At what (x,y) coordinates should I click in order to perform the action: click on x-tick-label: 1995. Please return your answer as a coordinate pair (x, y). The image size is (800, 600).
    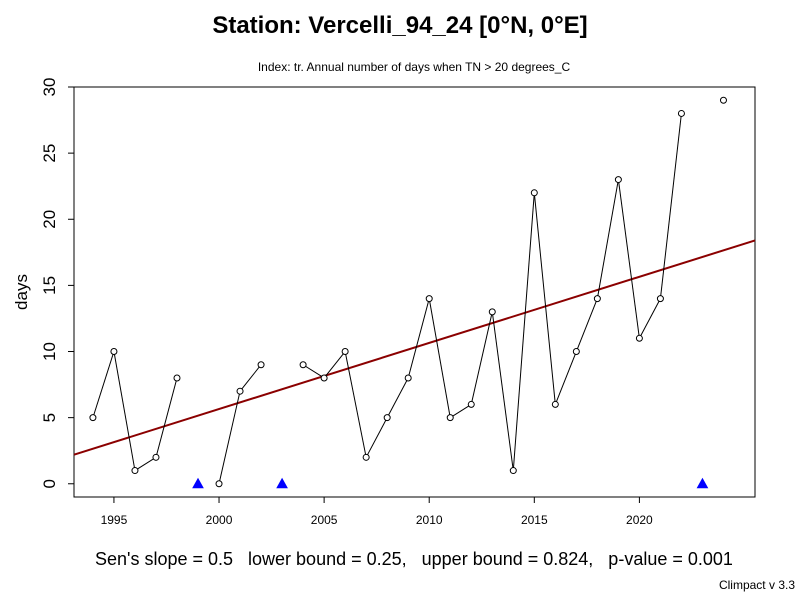
    Looking at the image, I should click on (114, 520).